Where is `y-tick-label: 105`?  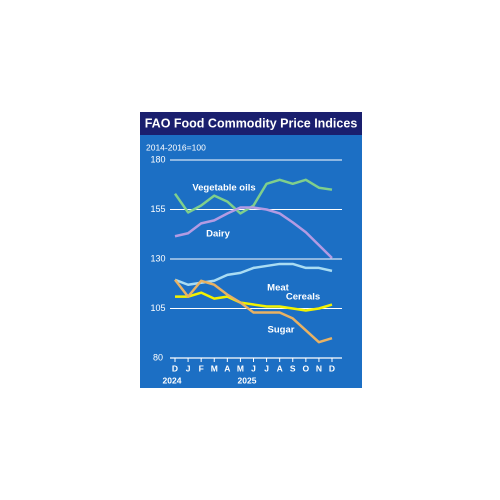 y-tick-label: 105 is located at coordinates (157, 308).